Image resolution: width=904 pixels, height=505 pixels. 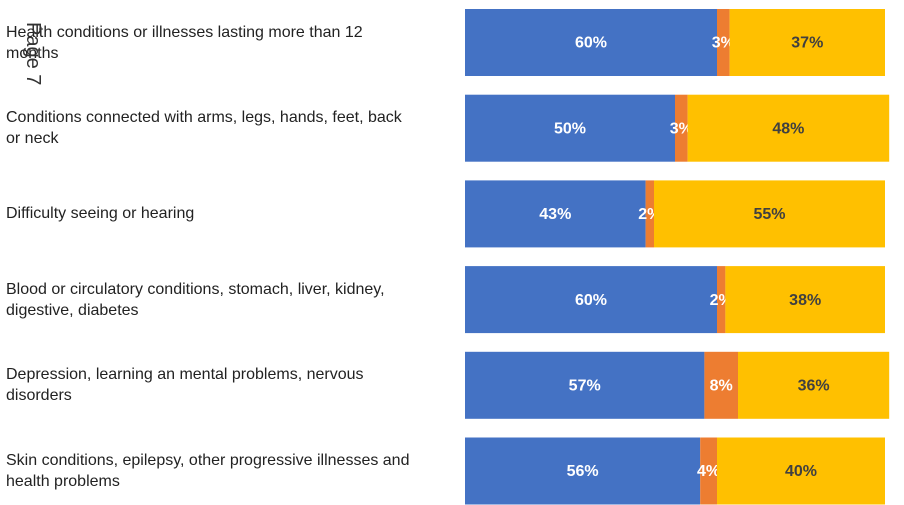 I want to click on value-label: 37%, so click(x=807, y=43).